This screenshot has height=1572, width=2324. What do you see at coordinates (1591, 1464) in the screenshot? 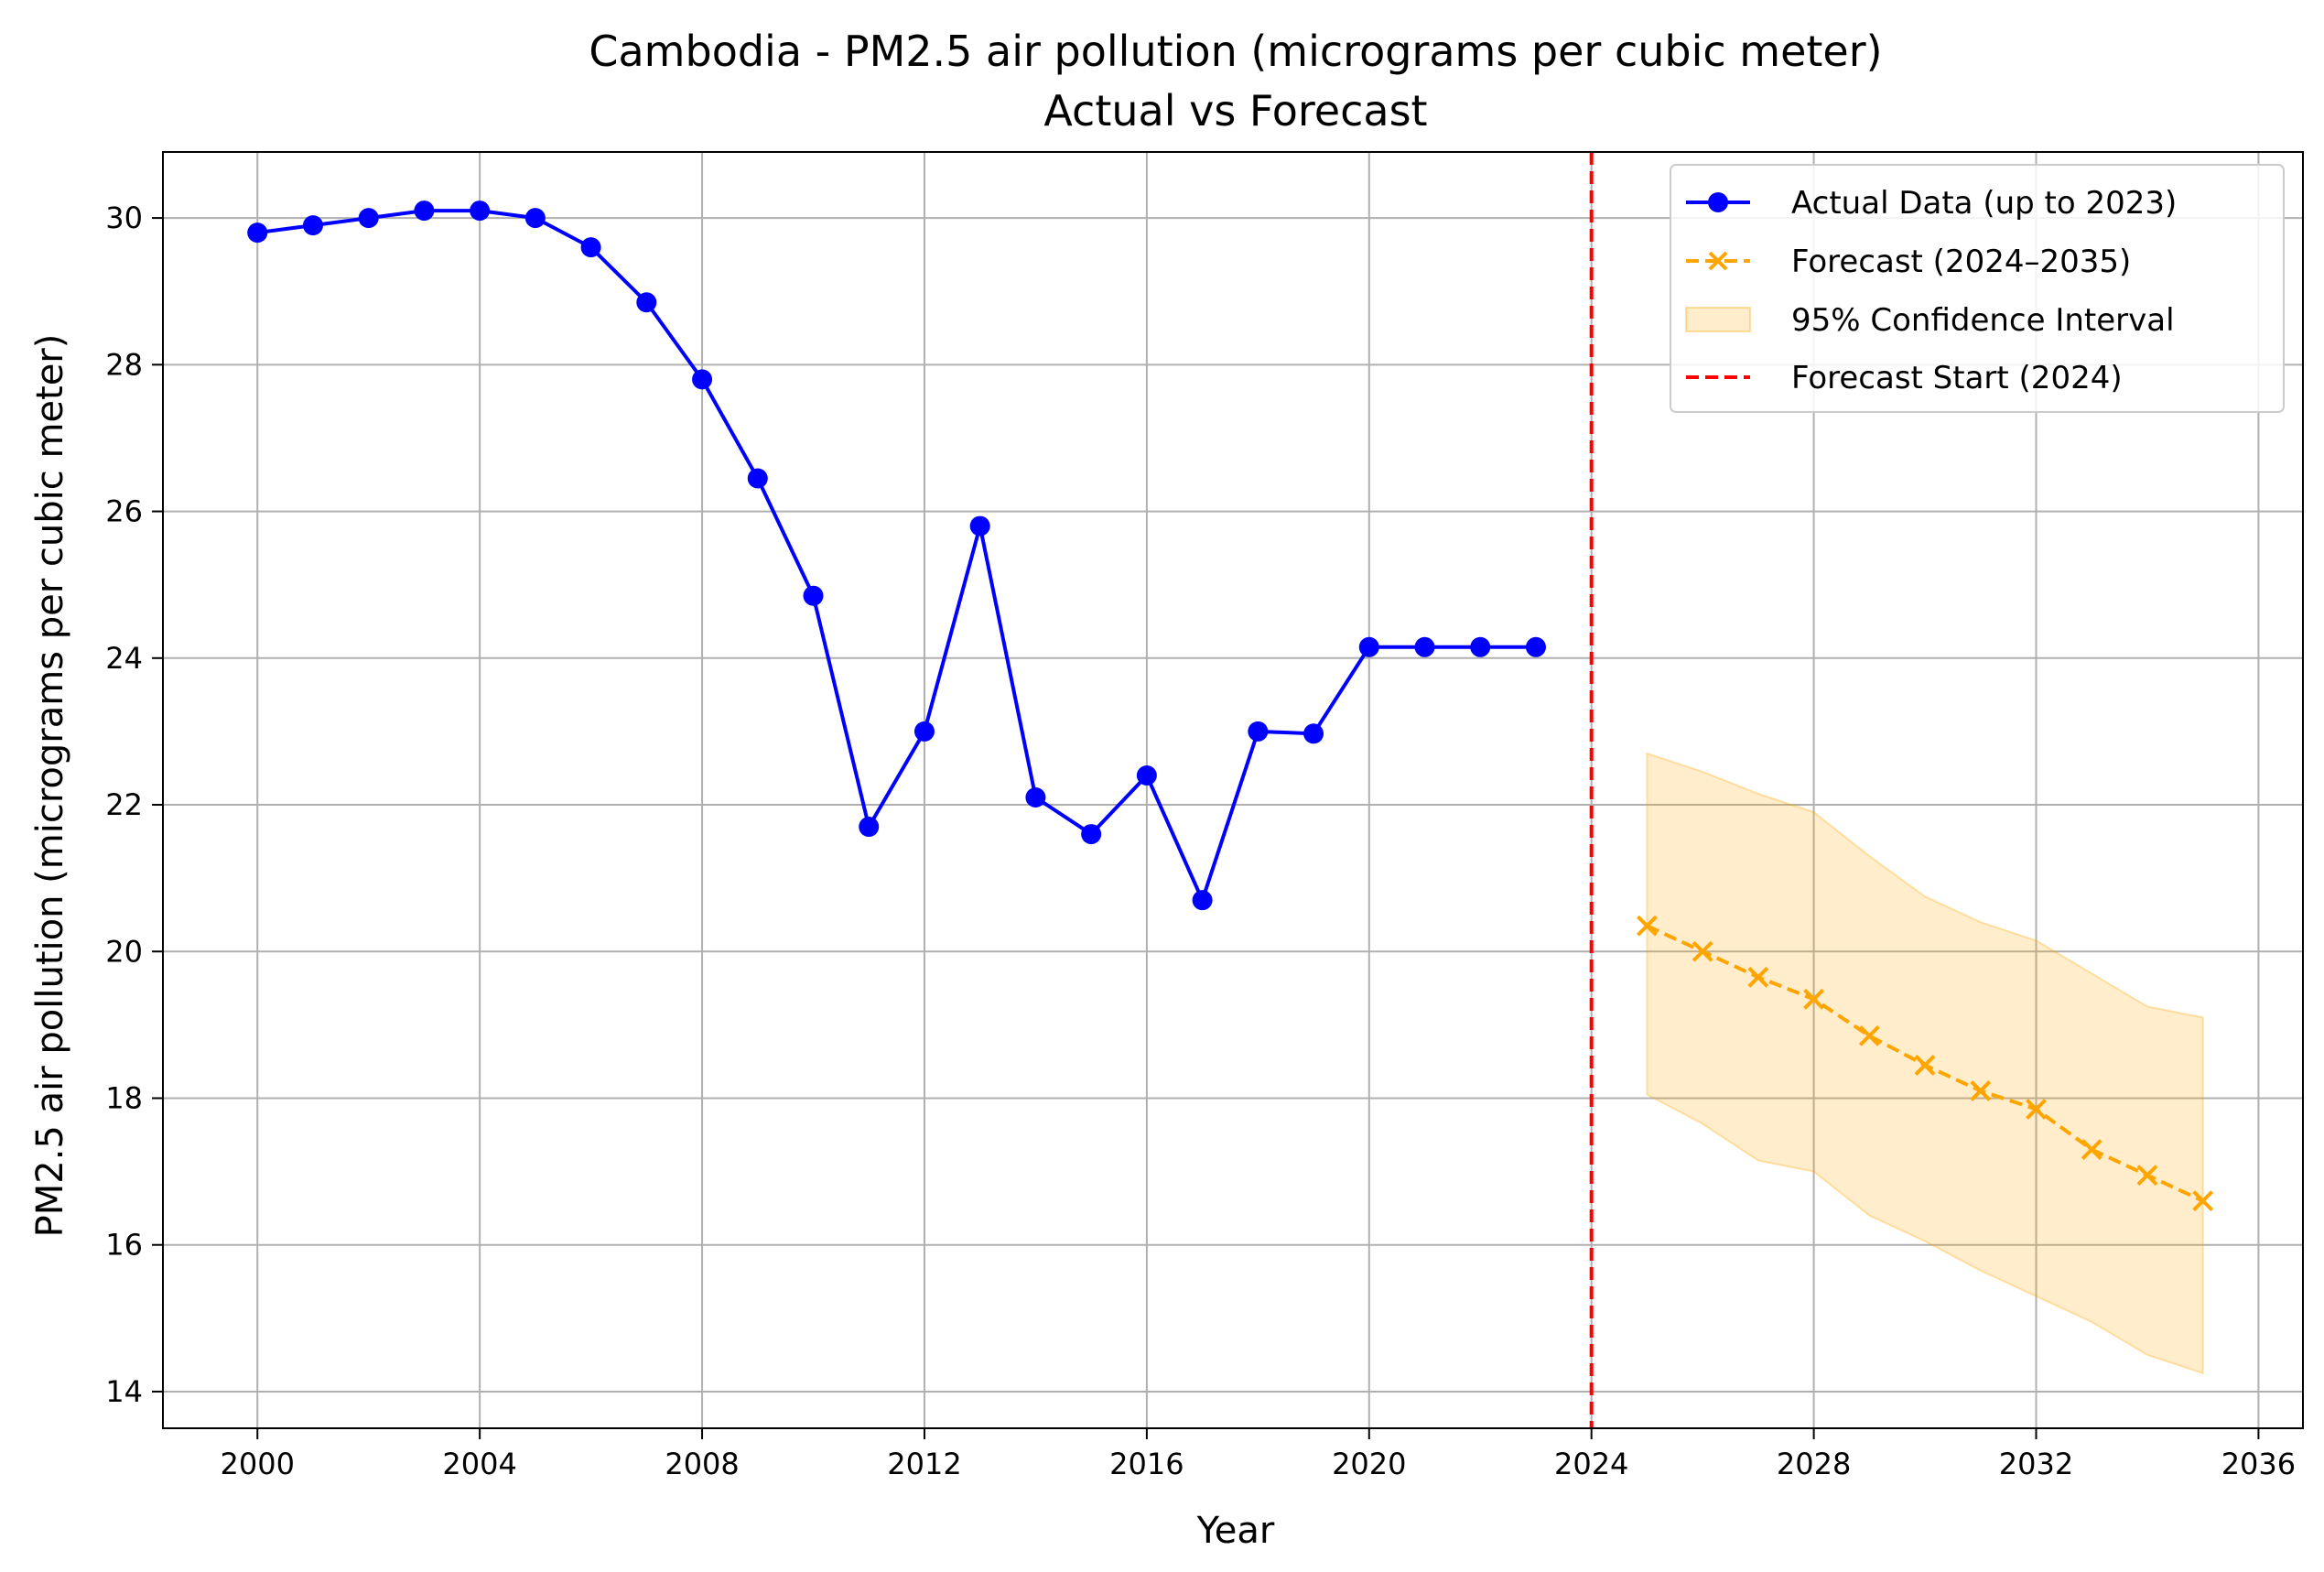
I see `x-tick-label: 2024` at bounding box center [1591, 1464].